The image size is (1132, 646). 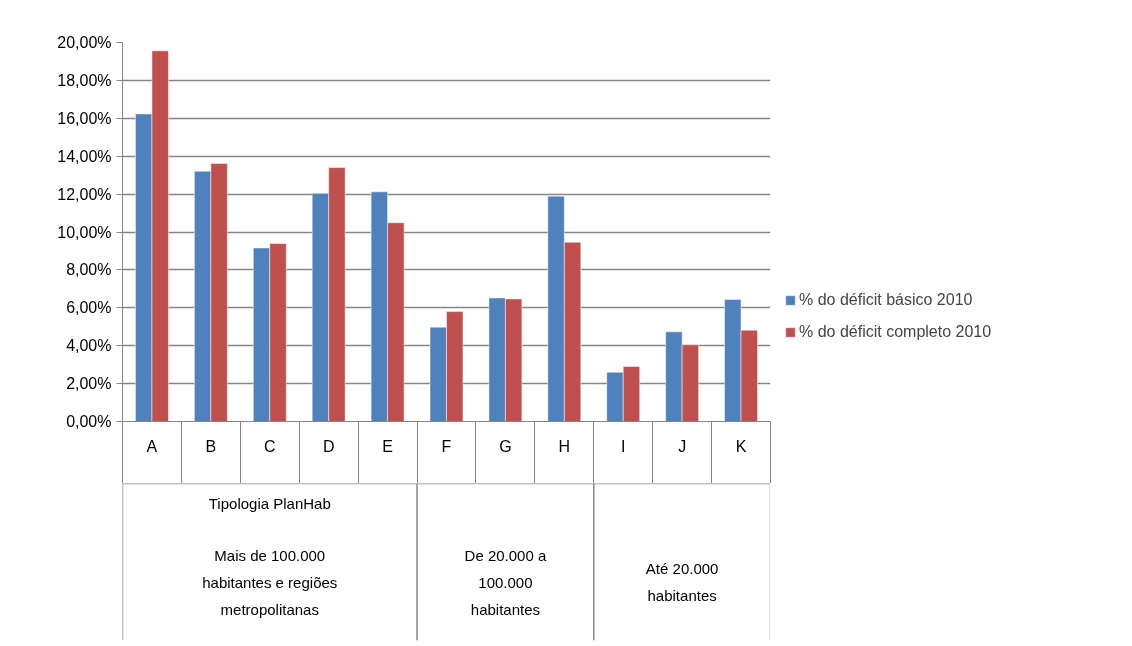 What do you see at coordinates (741, 446) in the screenshot?
I see `x-tick-label: K` at bounding box center [741, 446].